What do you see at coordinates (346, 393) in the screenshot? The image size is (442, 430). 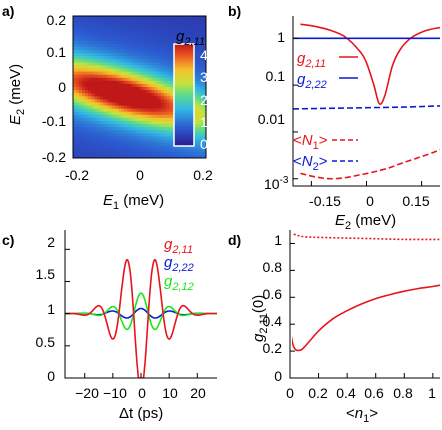 I see `d-xtick-0.4: 0.4` at bounding box center [346, 393].